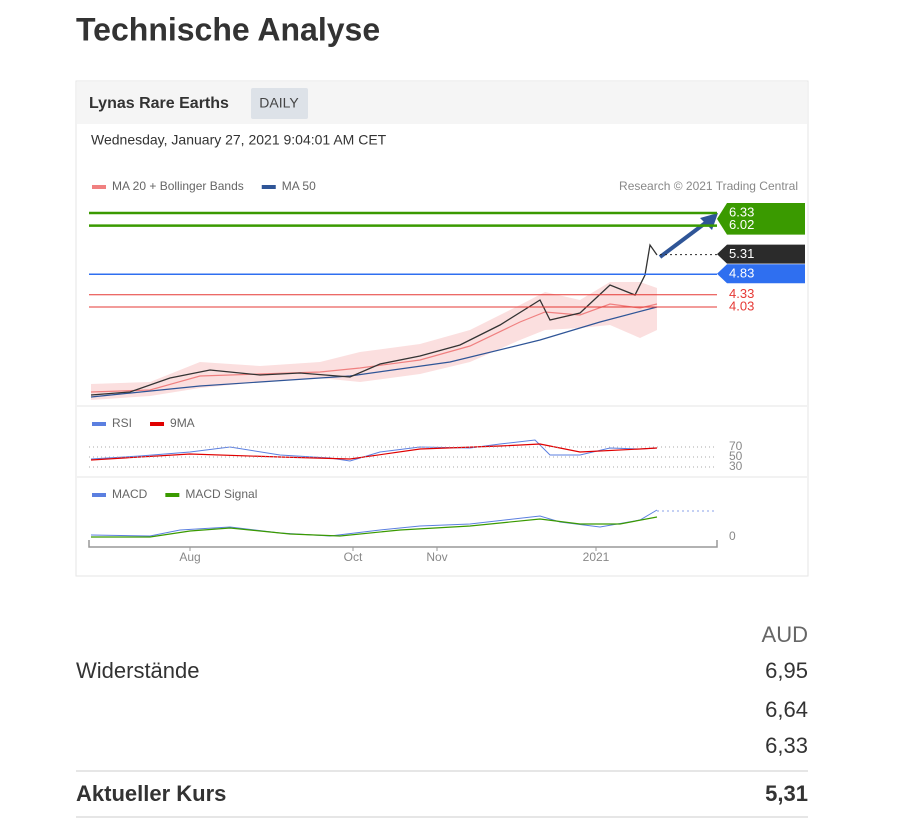  Describe the element at coordinates (684, 239) in the screenshot. I see `trend-arrow` at that location.